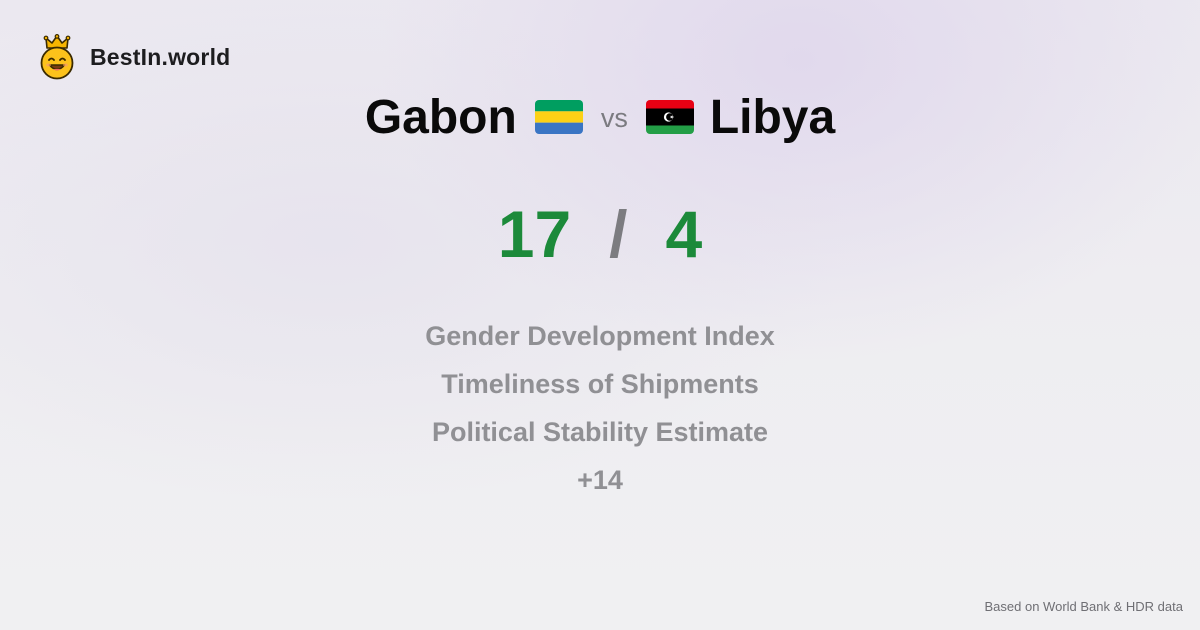 The image size is (1200, 630). I want to click on gabon-flag-icon, so click(558, 117).